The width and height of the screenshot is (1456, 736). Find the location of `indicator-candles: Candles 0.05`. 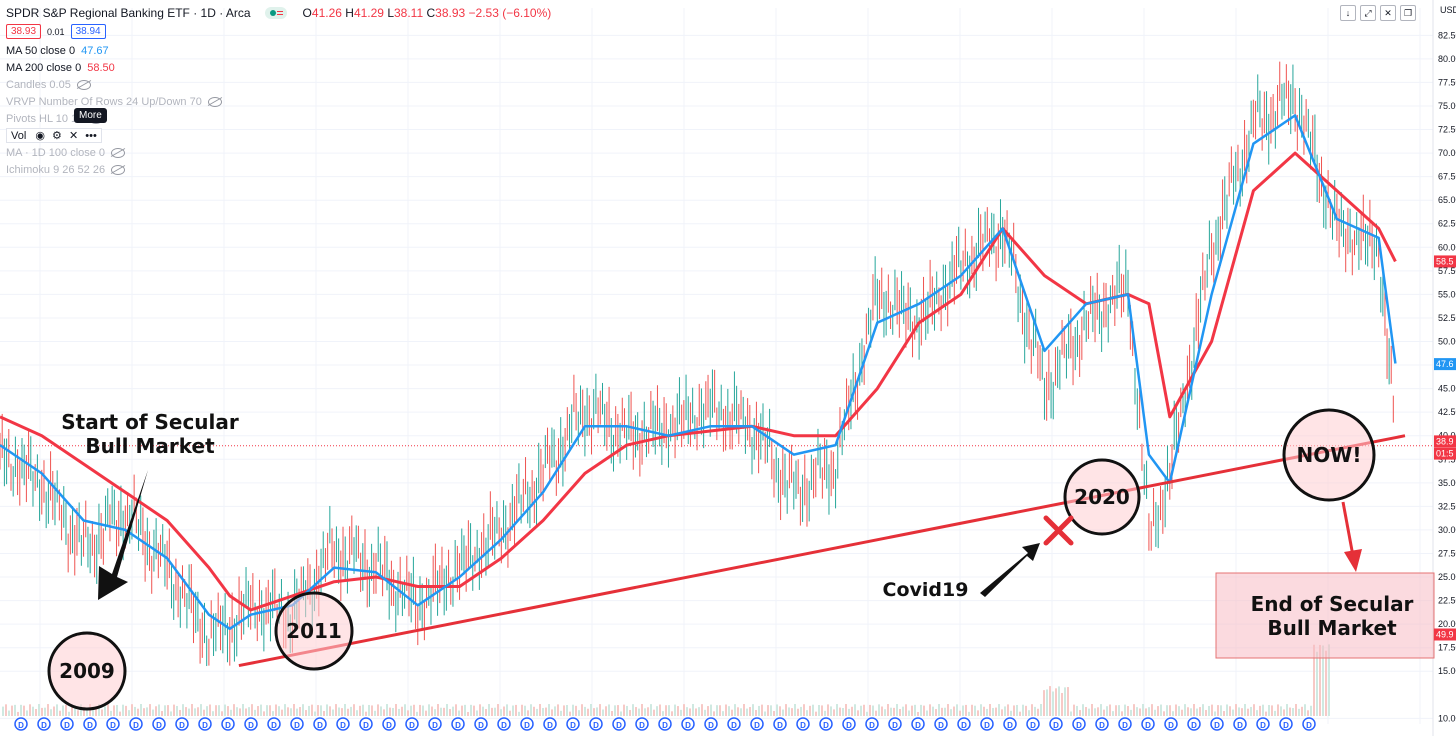

indicator-candles: Candles 0.05 is located at coordinates (278, 84).